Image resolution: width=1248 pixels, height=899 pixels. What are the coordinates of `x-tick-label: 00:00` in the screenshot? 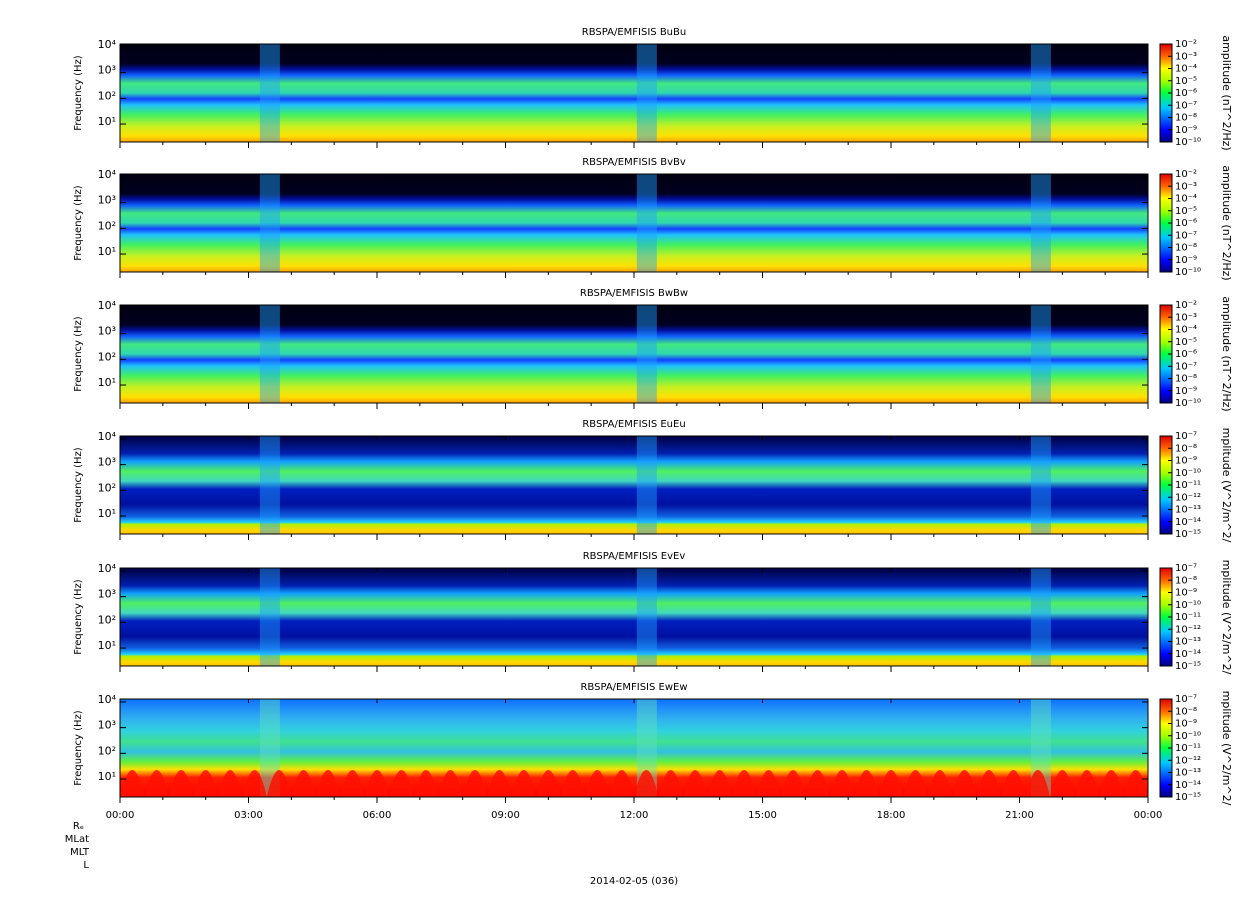 It's located at (120, 815).